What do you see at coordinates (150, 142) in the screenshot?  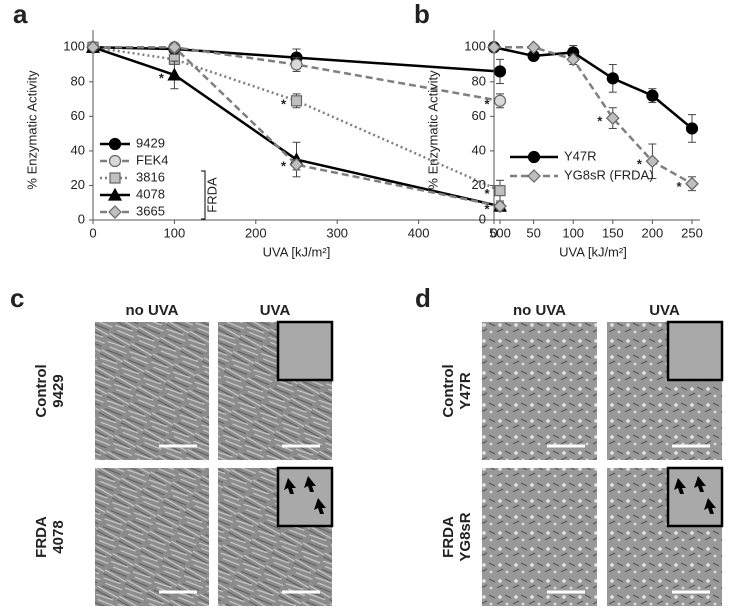 I see `legend-label: 9429` at bounding box center [150, 142].